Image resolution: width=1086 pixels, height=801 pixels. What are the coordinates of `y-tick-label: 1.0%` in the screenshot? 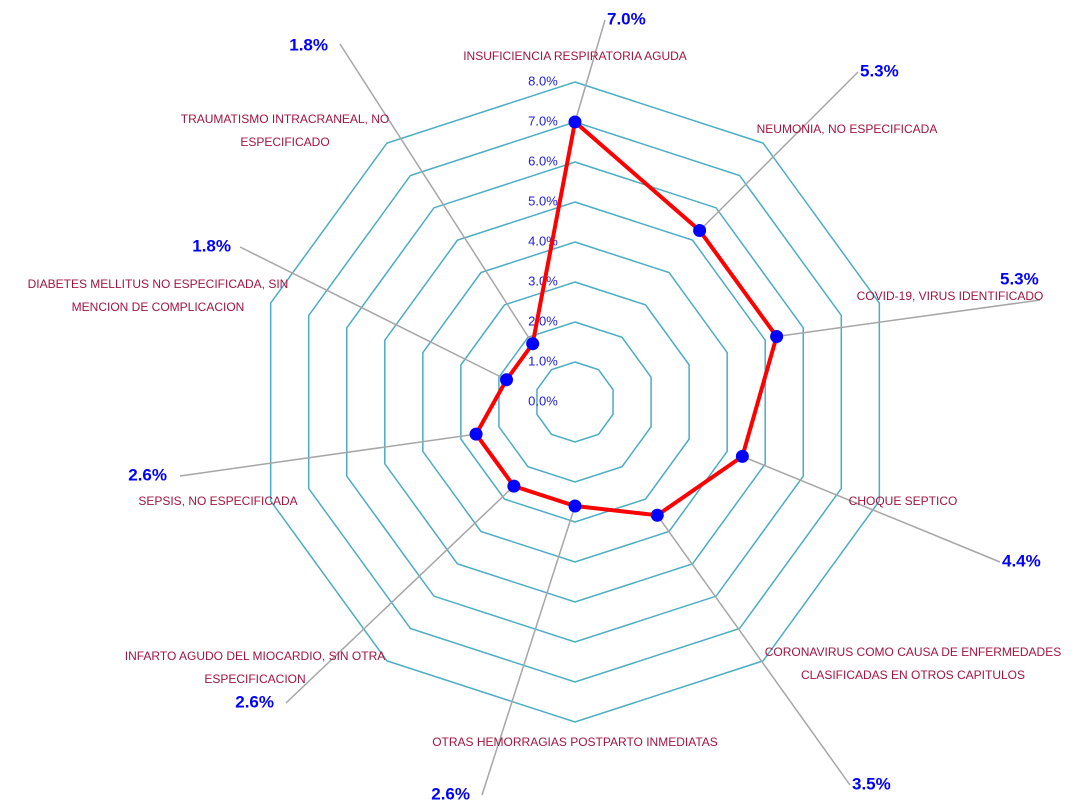 It's located at (543, 360).